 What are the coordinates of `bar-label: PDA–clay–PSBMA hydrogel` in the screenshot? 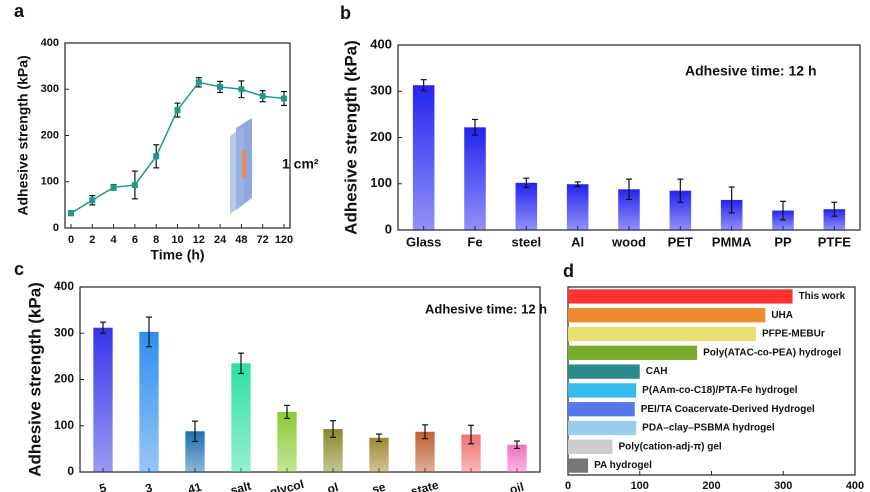 It's located at (708, 428).